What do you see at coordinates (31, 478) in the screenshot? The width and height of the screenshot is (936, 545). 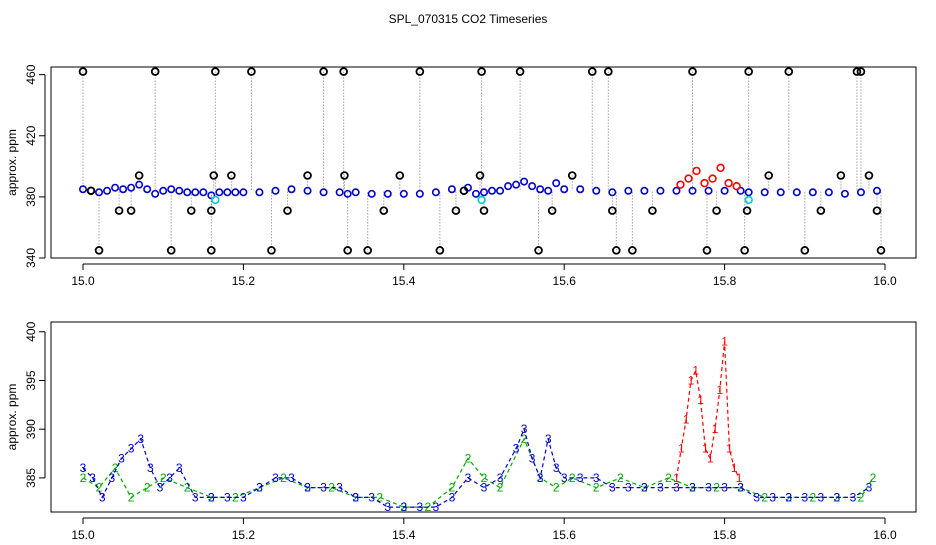 I see `y-tick-label: 385` at bounding box center [31, 478].